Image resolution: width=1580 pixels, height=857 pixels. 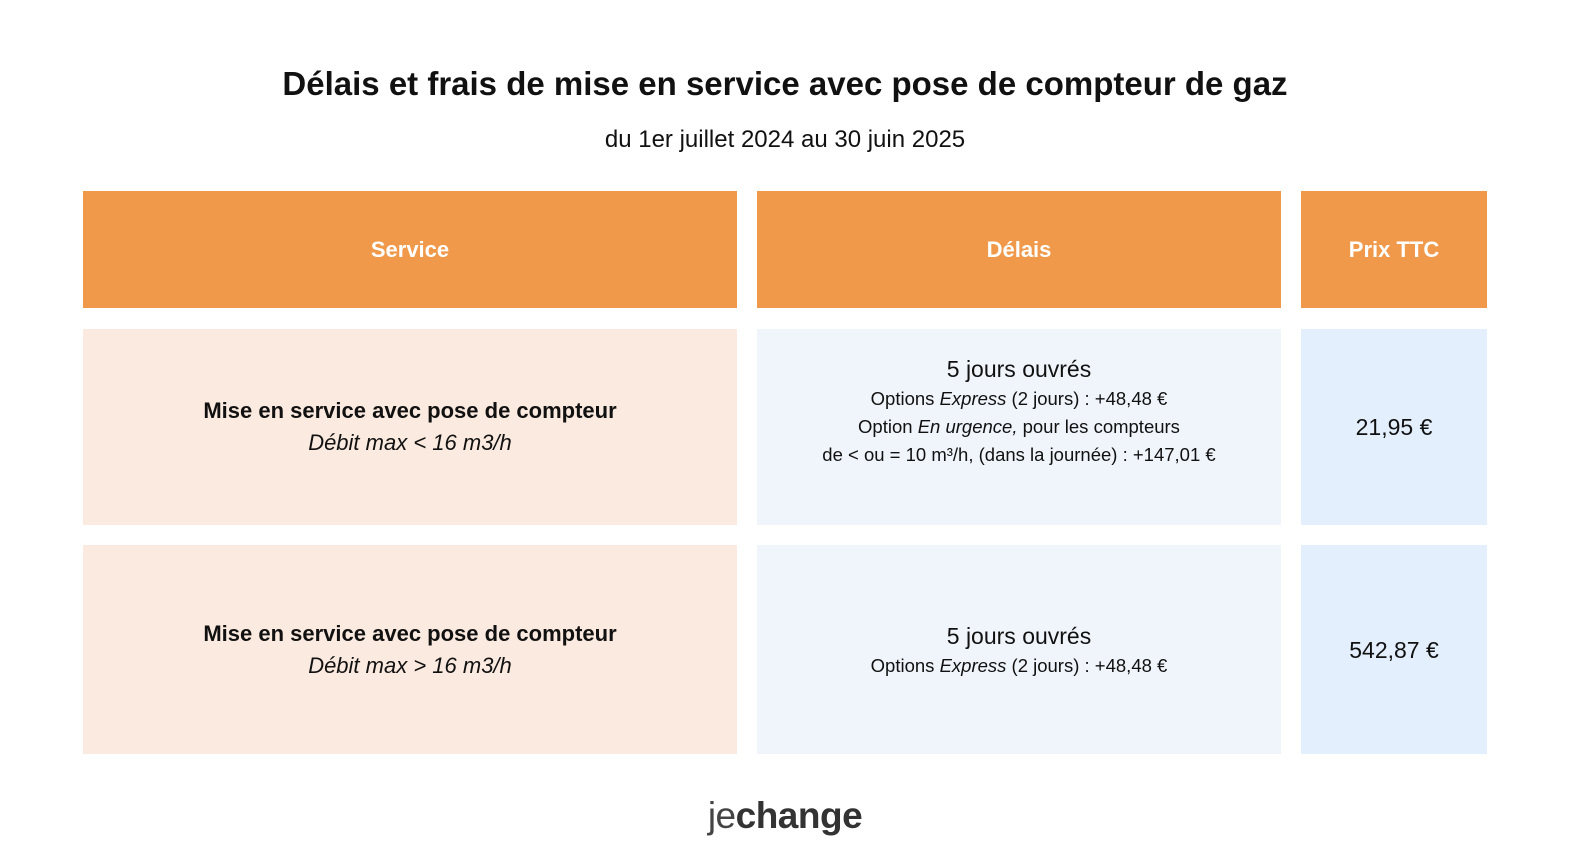 I want to click on row-1-urgence-em: En urgence,, so click(x=967, y=426).